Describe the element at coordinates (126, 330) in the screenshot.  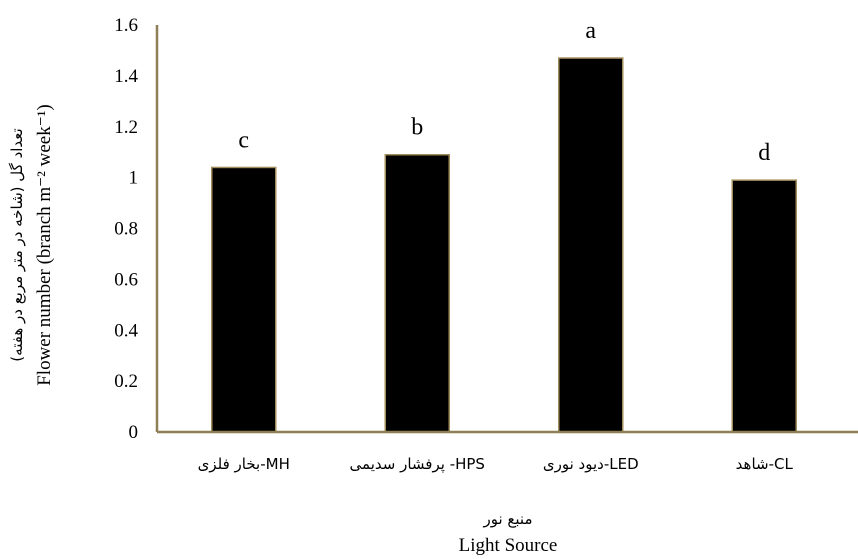
I see `y-tick-label: 0.4` at that location.